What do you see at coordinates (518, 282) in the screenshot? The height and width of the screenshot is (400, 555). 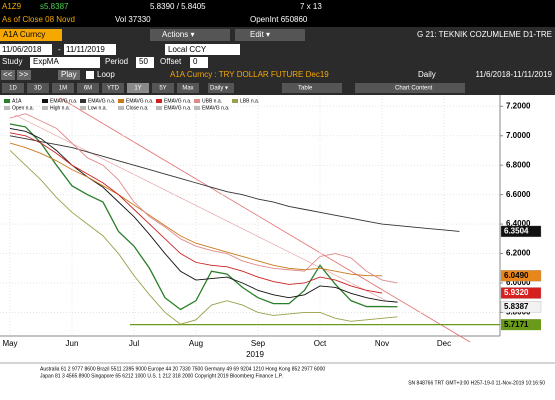 I see `y-tick-label: 6.0000` at bounding box center [518, 282].